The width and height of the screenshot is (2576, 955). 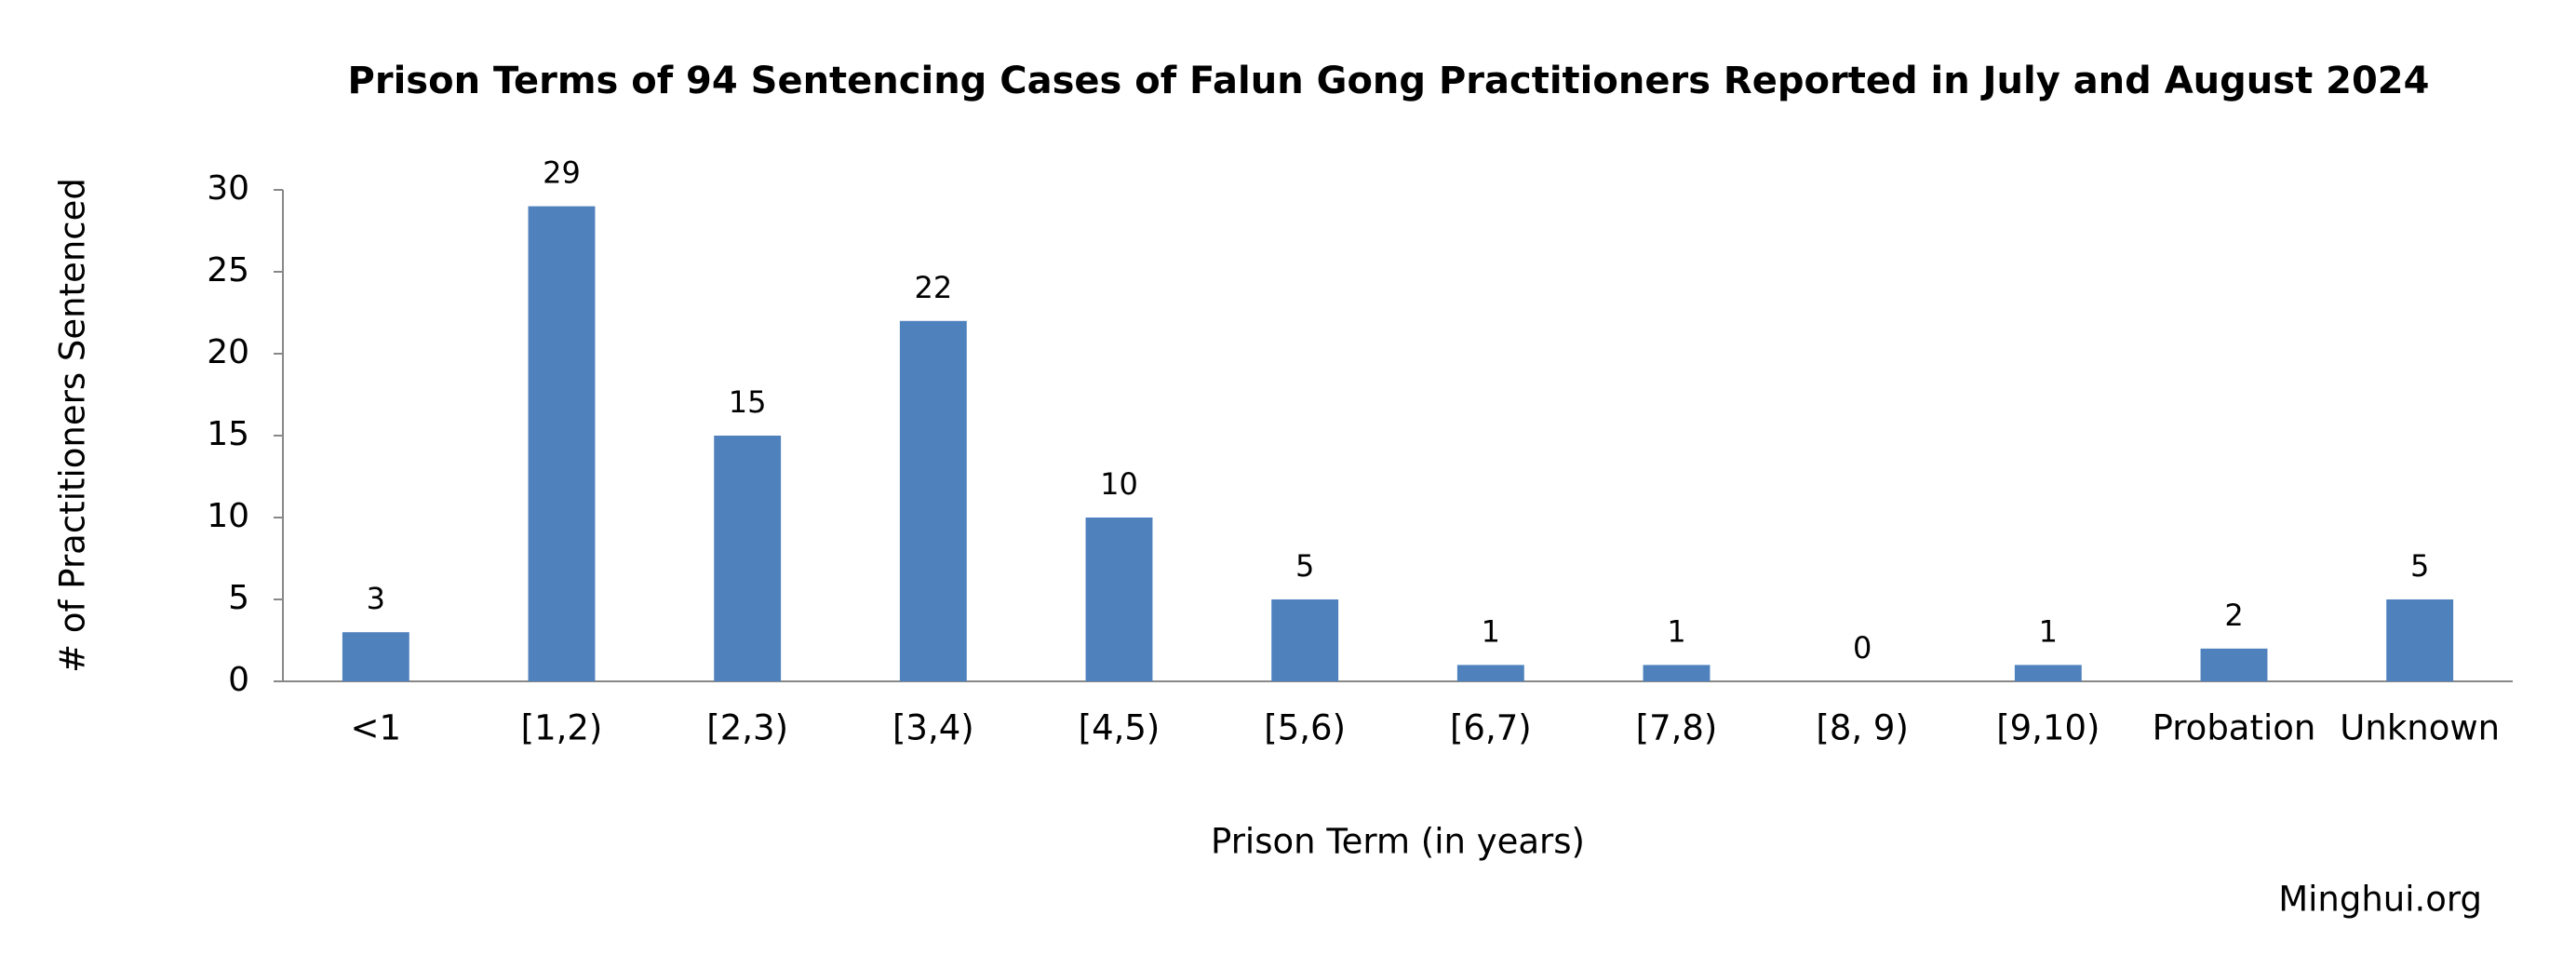 I want to click on x-tick-label: [4,5), so click(x=1120, y=728).